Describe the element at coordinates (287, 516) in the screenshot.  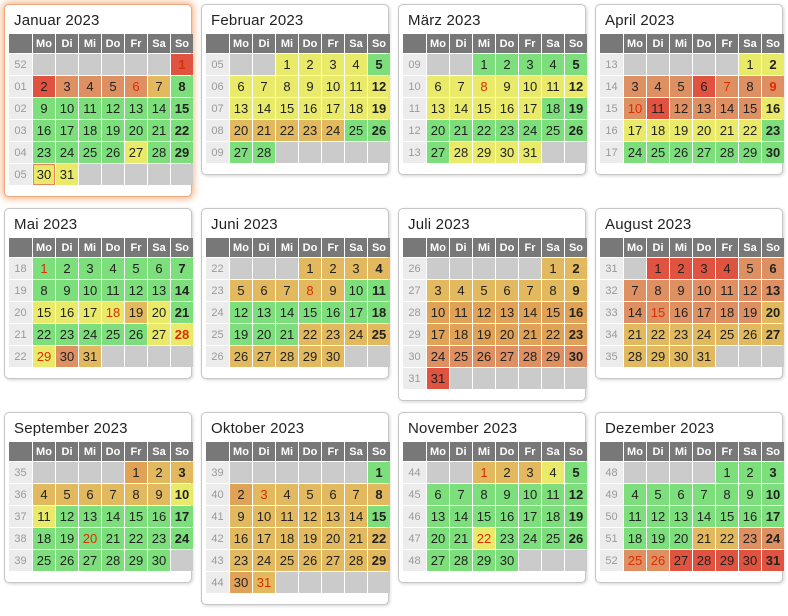
I see `day-cell: 11` at that location.